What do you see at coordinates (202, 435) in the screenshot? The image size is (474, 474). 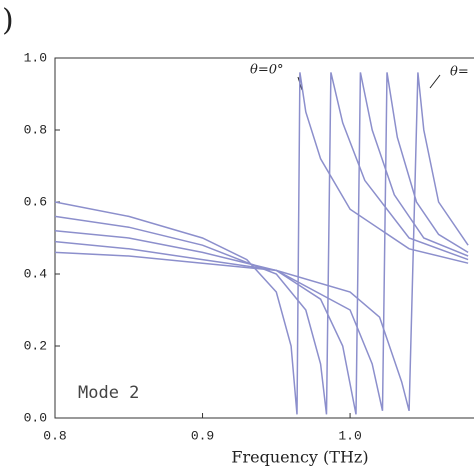 I see `x-tick-label: 0.9` at bounding box center [202, 435].